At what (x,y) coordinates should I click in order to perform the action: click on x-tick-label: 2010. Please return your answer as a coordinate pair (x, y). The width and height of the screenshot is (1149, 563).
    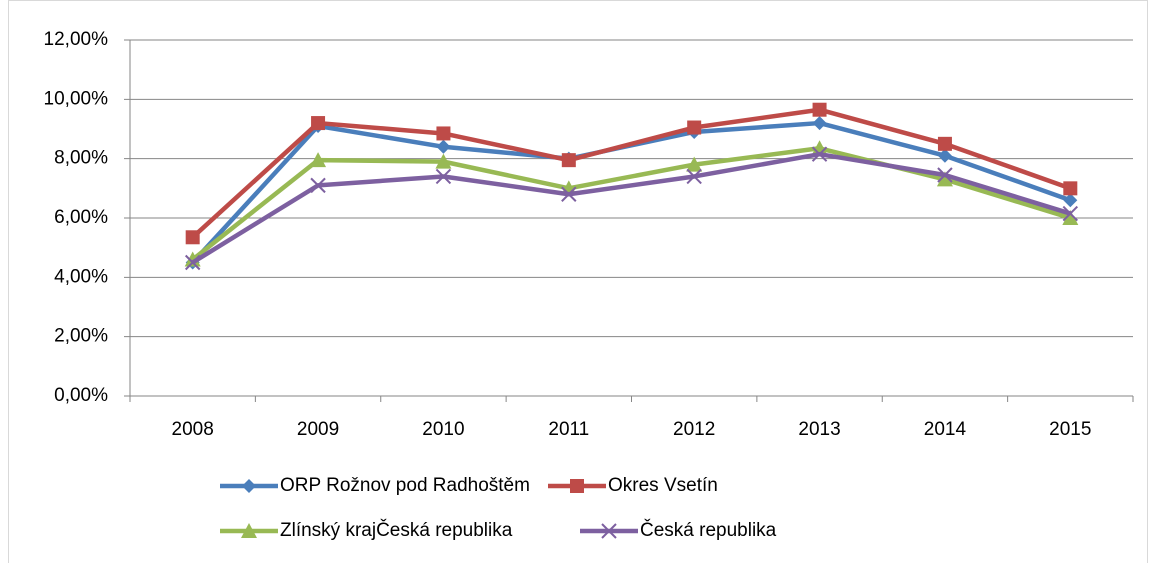
    Looking at the image, I should click on (443, 429).